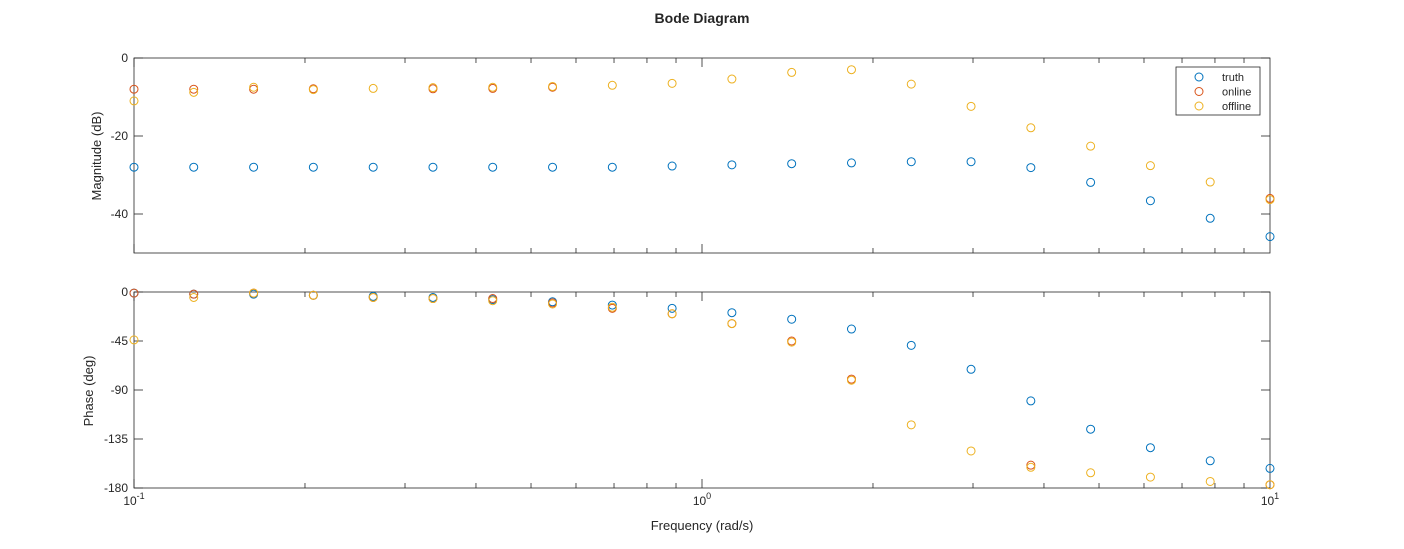  What do you see at coordinates (116, 439) in the screenshot?
I see `phase-y-tick-label: -135` at bounding box center [116, 439].